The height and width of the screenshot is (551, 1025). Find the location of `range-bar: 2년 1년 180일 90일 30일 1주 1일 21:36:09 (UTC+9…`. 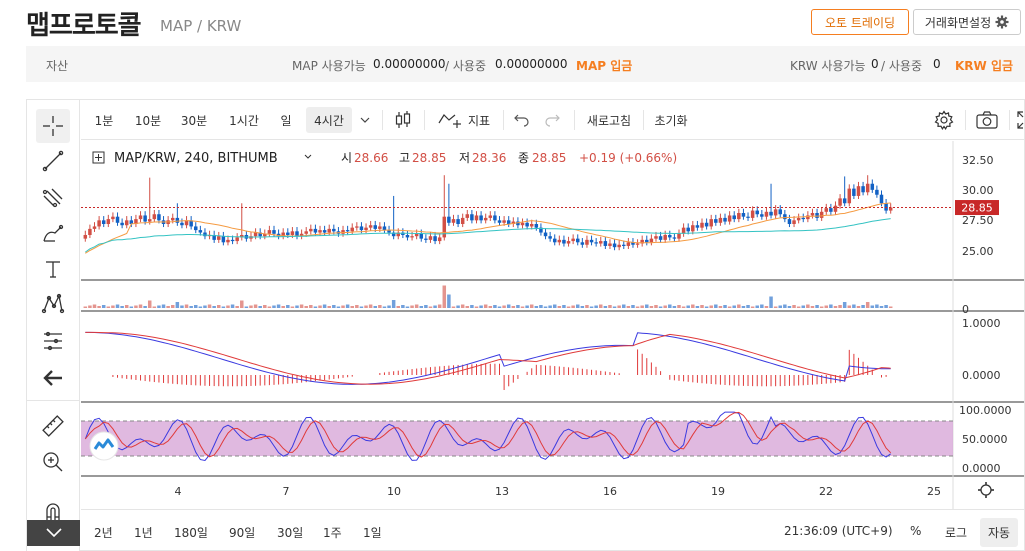

range-bar: 2년 1년 180일 90일 30일 1주 1일 21:36:09 (UTC+9… is located at coordinates (553, 530).